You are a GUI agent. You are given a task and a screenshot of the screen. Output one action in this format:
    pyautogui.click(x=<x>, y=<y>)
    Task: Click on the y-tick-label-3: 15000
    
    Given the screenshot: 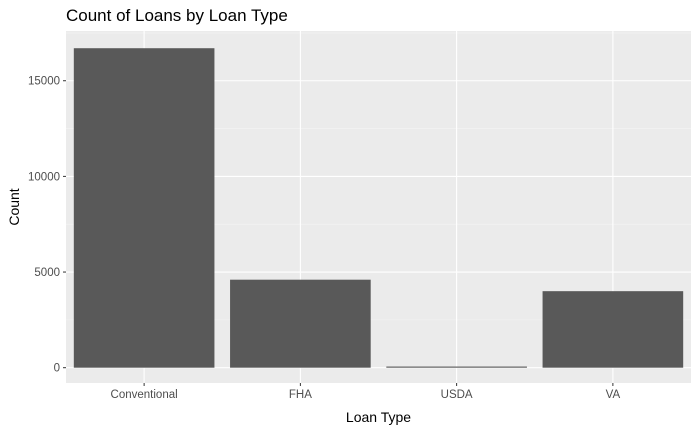 What is the action you would take?
    pyautogui.click(x=44, y=82)
    